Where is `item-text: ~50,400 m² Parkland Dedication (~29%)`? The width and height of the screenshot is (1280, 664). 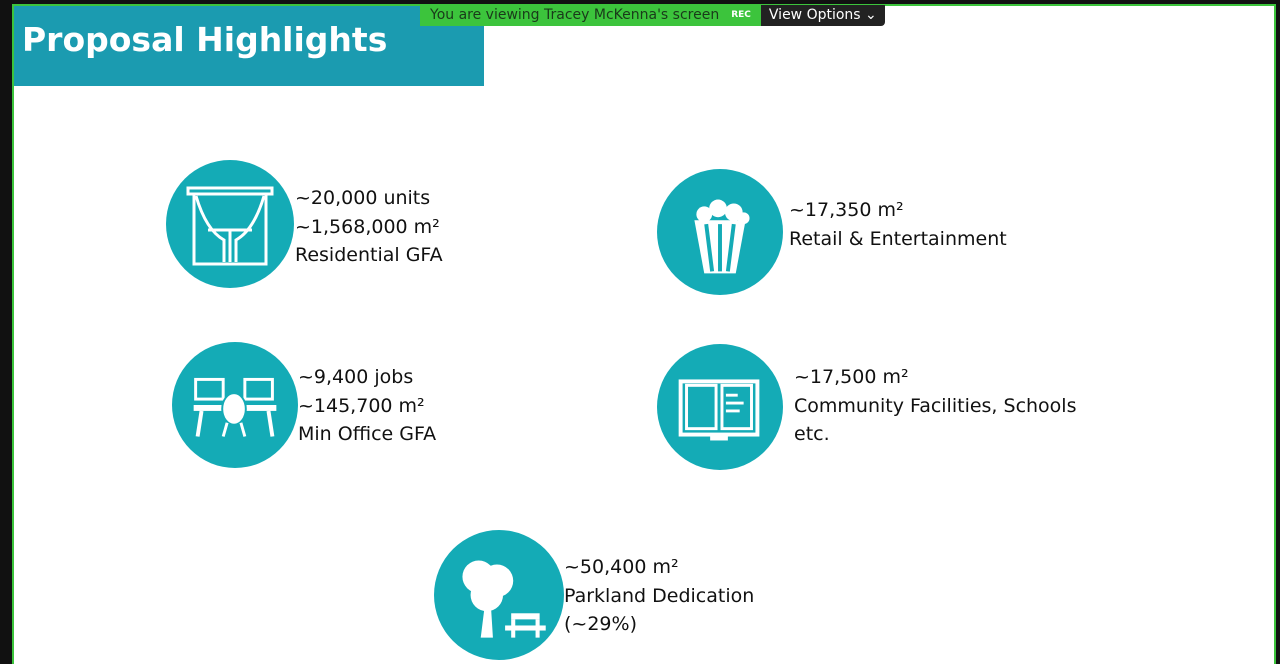
item-text: ~50,400 m² Parkland Dedication (~29%) is located at coordinates (659, 596).